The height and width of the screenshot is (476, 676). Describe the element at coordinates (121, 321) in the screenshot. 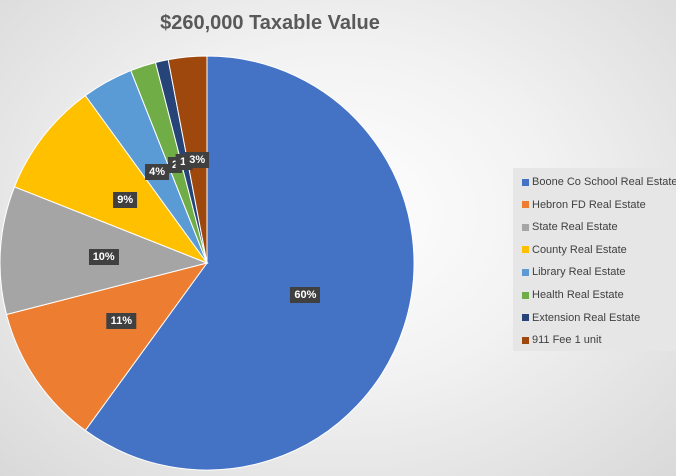

I see `data-label: 11%` at that location.